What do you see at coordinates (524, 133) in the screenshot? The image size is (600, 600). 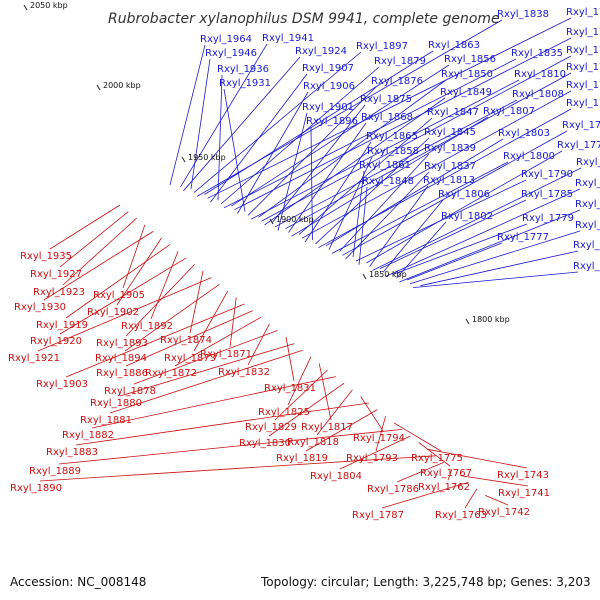 I see `gene-label-forward: Rxyl_1803` at bounding box center [524, 133].